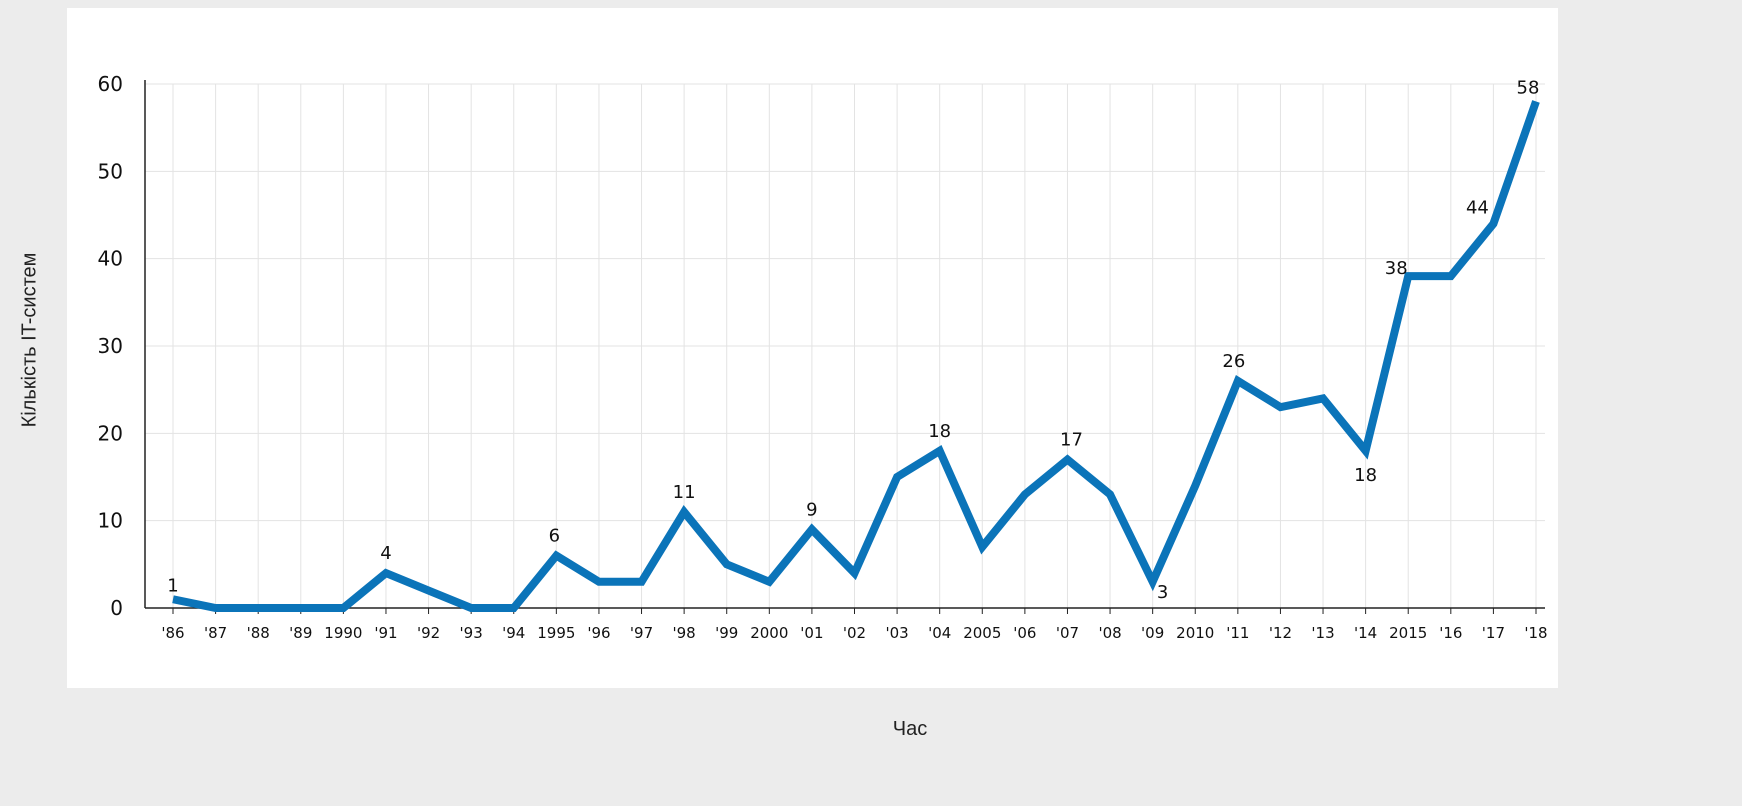 The width and height of the screenshot is (1742, 806). What do you see at coordinates (854, 633) in the screenshot?
I see `x-tick-label: '02` at bounding box center [854, 633].